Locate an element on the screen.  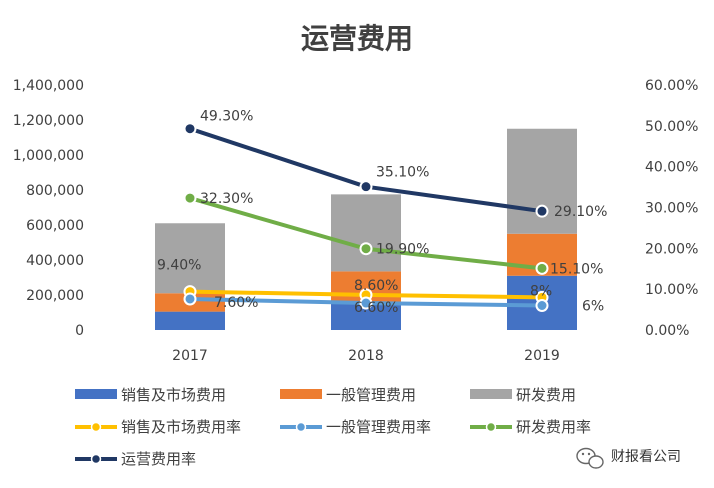
y2-tick-label: 0.00% is located at coordinates (667, 331).